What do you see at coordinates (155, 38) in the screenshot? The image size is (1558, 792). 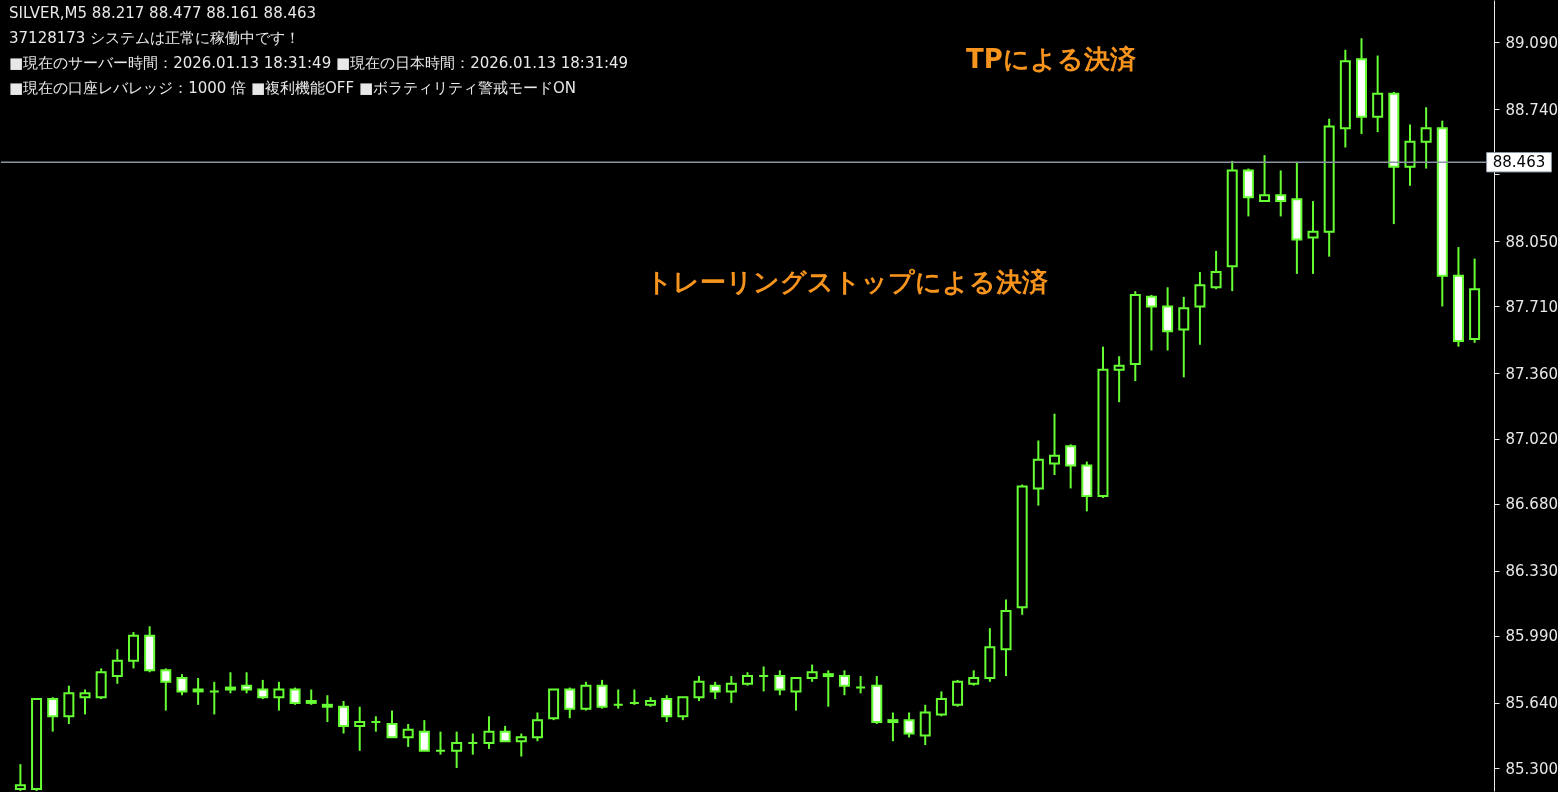 I see `annotation: 37128173 システムは正常に稼働中です！` at bounding box center [155, 38].